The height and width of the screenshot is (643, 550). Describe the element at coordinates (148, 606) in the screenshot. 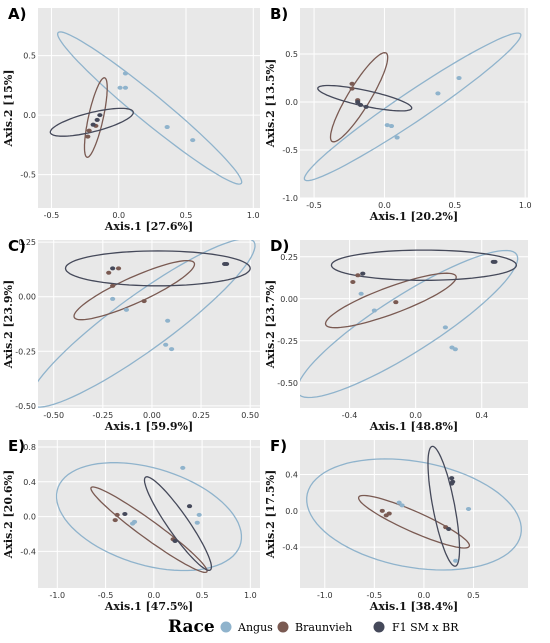

I see `x-axis-label: Axis.1 [47.5%]` at that location.